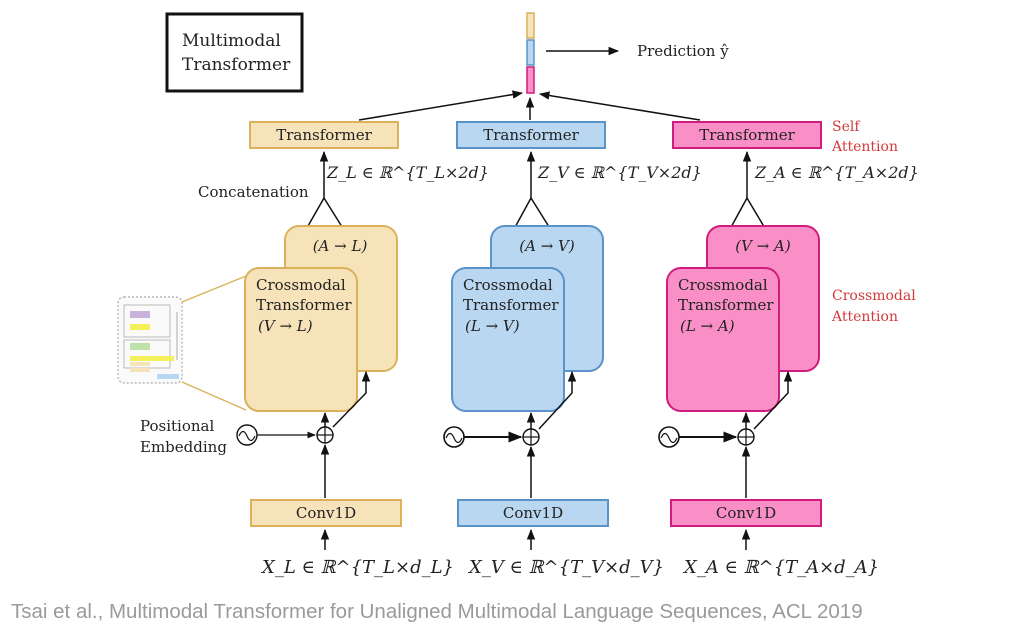  I want to click on zoom-inset-thumbnail, so click(182, 343).